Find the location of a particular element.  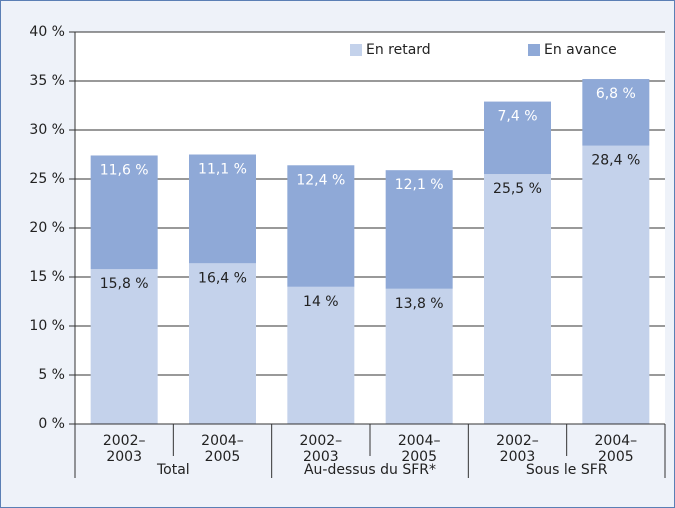

group-label: Total is located at coordinates (173, 470).